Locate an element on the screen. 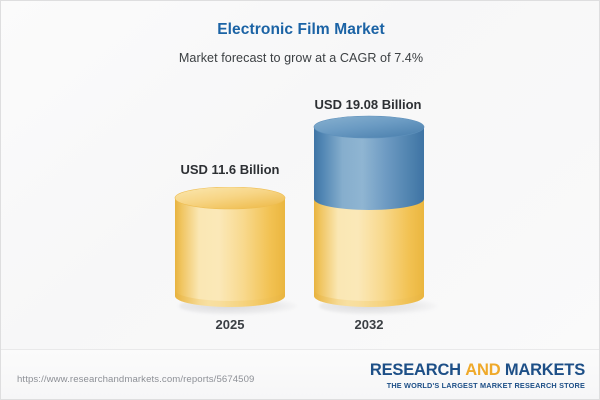  bar-category-label-2025: 2025 is located at coordinates (230, 324).